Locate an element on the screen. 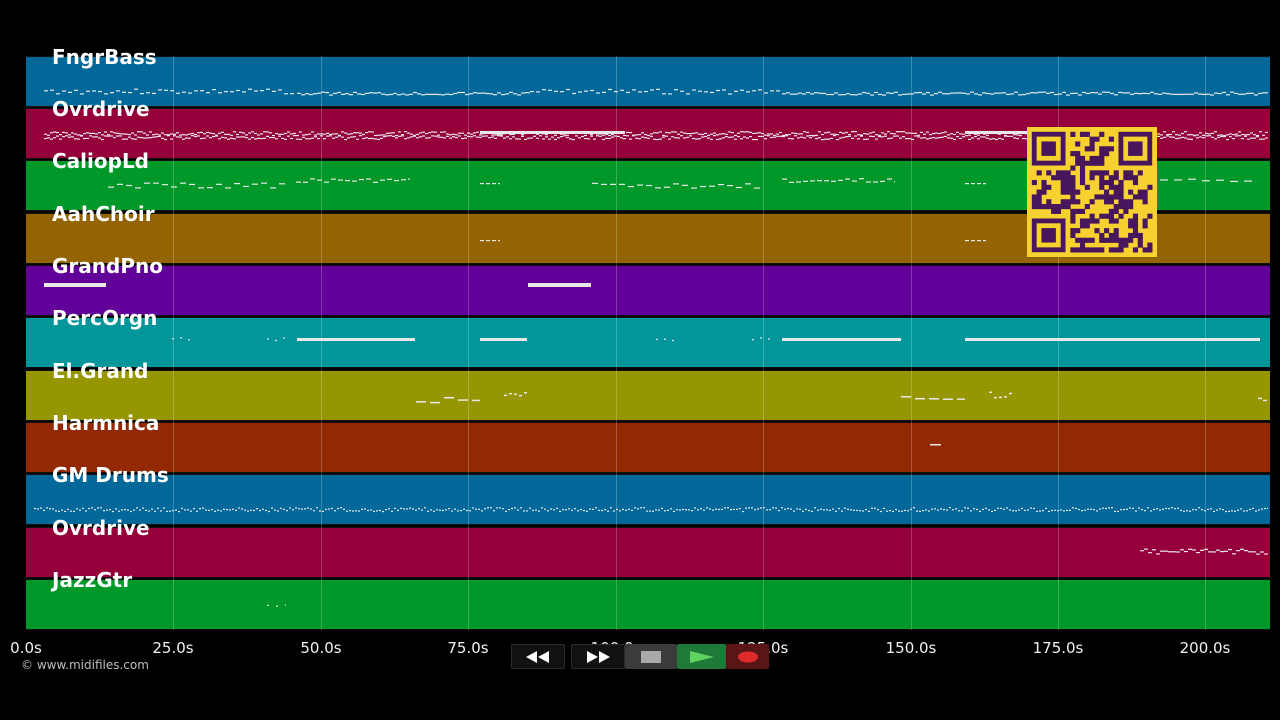  stop-button is located at coordinates (651, 656).